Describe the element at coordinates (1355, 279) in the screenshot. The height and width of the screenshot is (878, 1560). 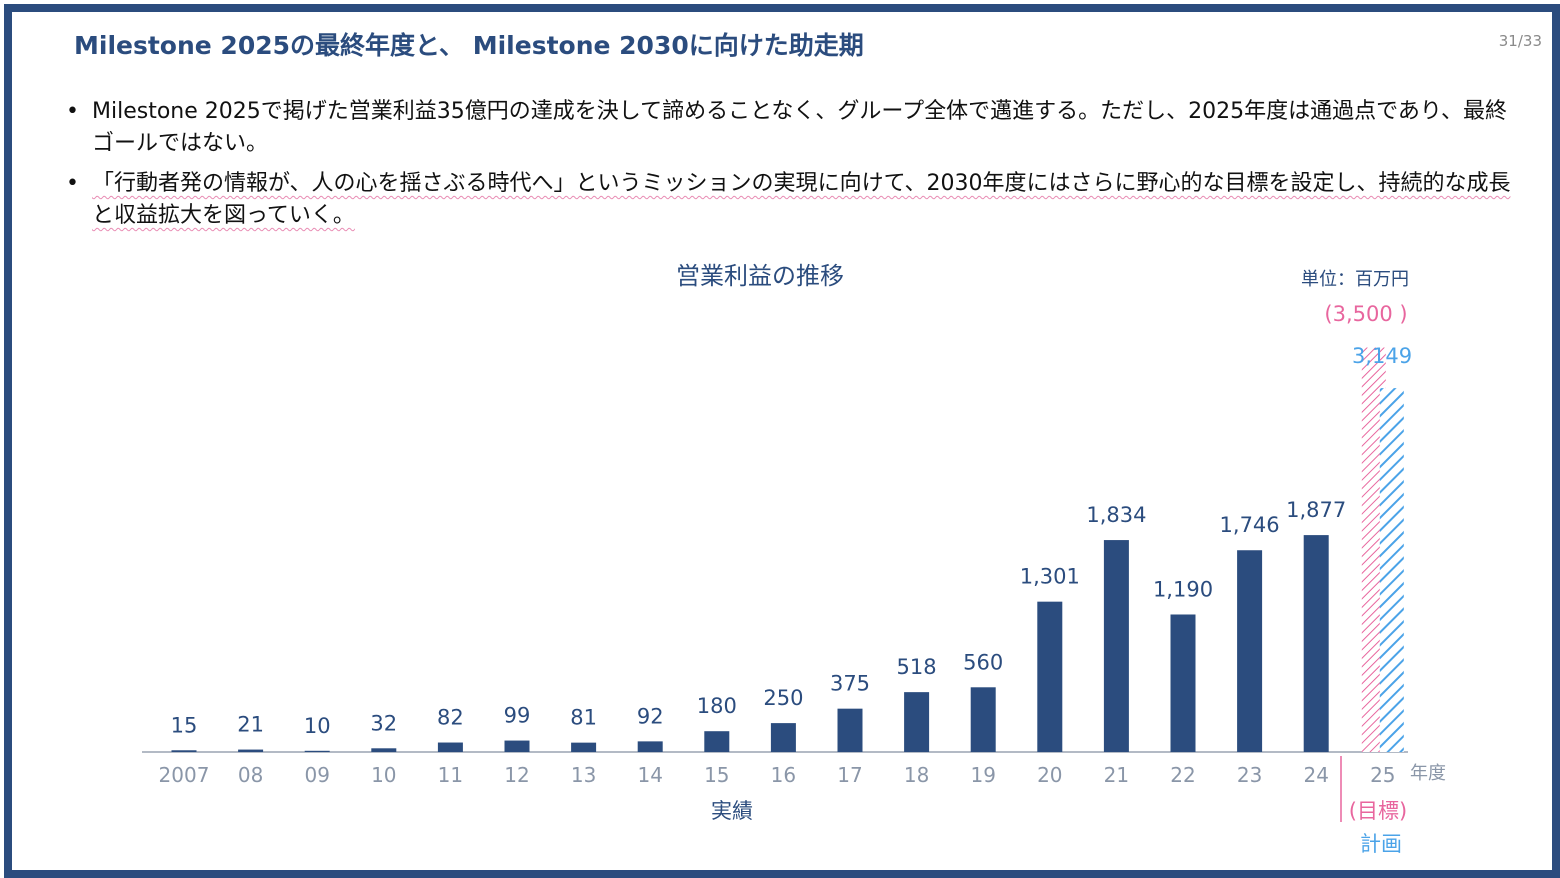
I see `unit-label: 単位：百万円` at that location.